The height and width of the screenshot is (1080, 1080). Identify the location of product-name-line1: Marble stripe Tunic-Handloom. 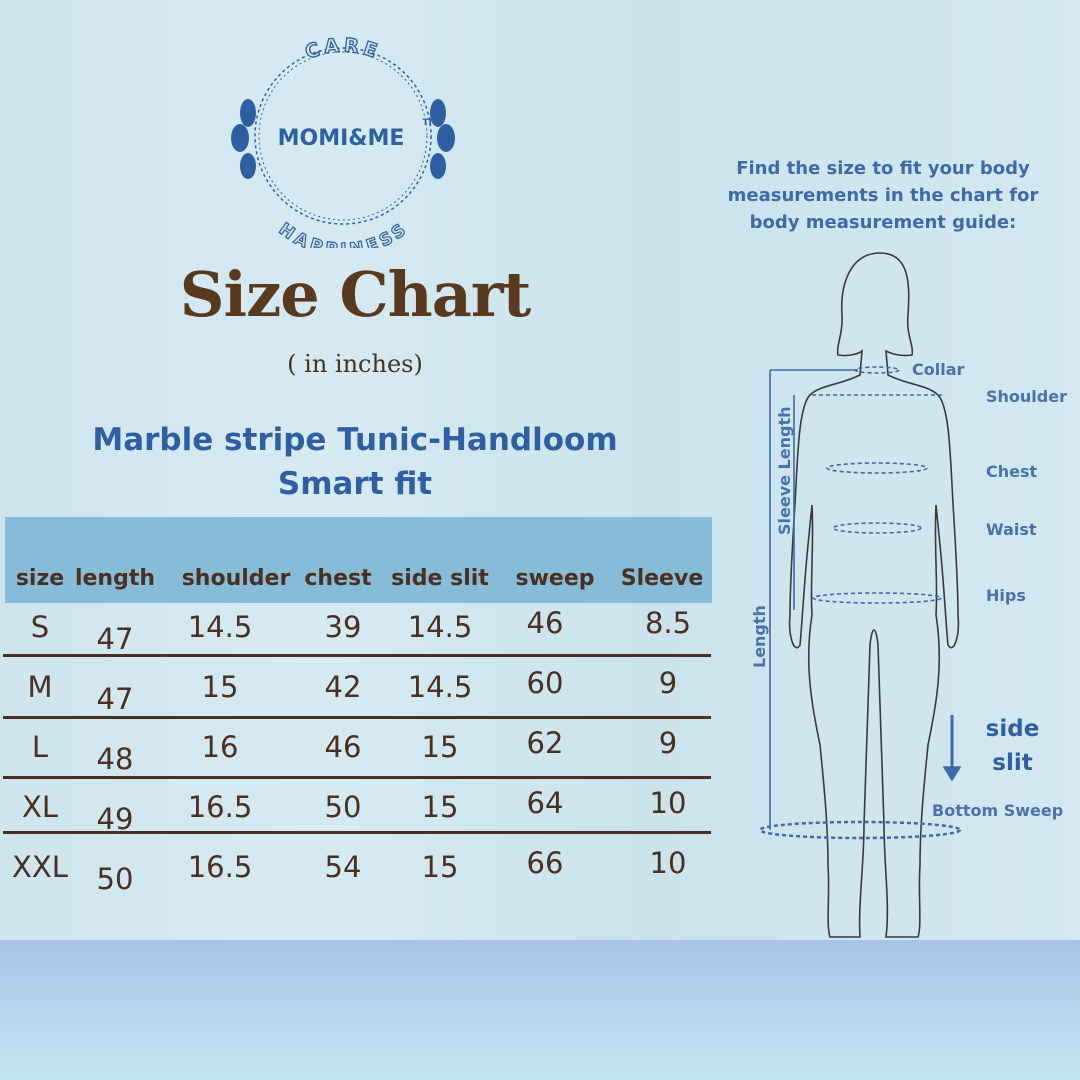
(355, 440).